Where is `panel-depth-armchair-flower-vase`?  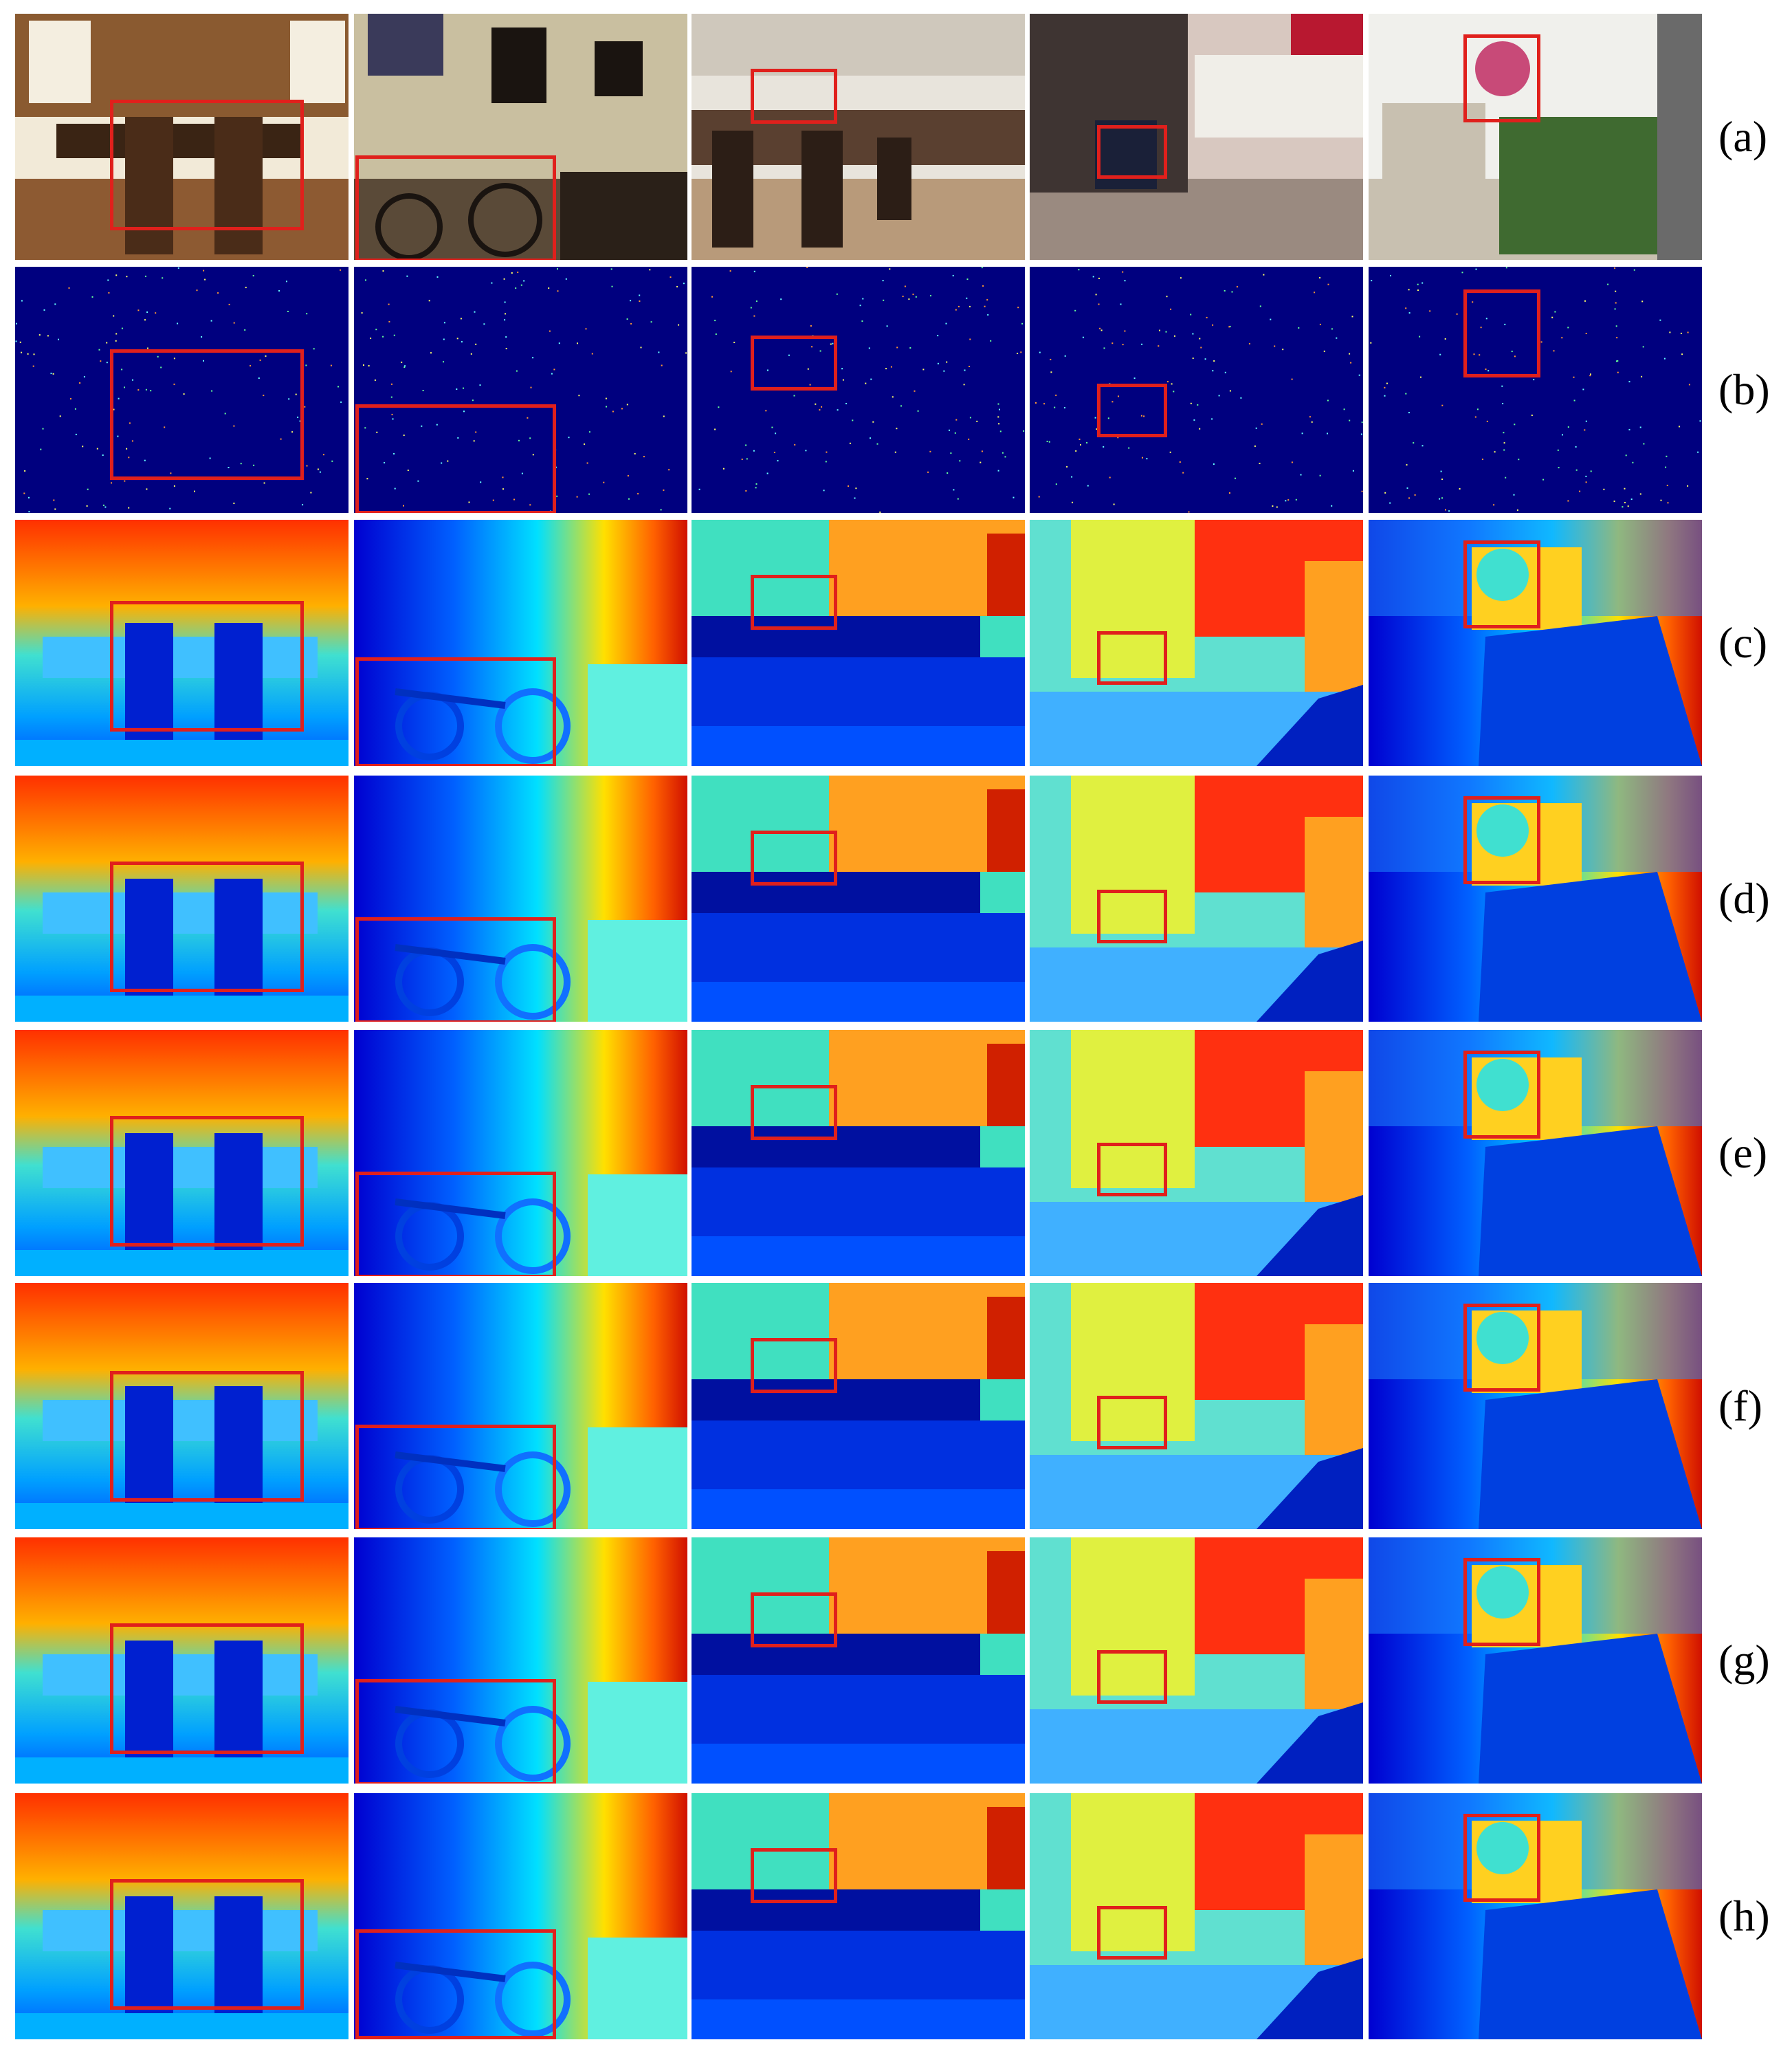
panel-depth-armchair-flower-vase is located at coordinates (1535, 1406).